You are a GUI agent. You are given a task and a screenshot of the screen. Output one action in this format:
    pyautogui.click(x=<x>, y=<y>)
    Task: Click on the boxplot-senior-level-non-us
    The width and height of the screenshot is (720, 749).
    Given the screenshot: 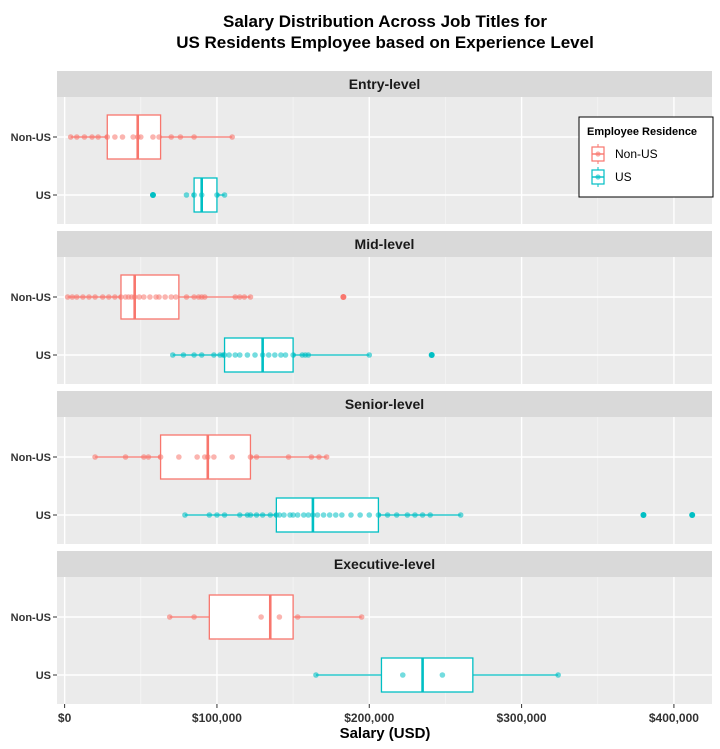 What is the action you would take?
    pyautogui.click(x=211, y=457)
    